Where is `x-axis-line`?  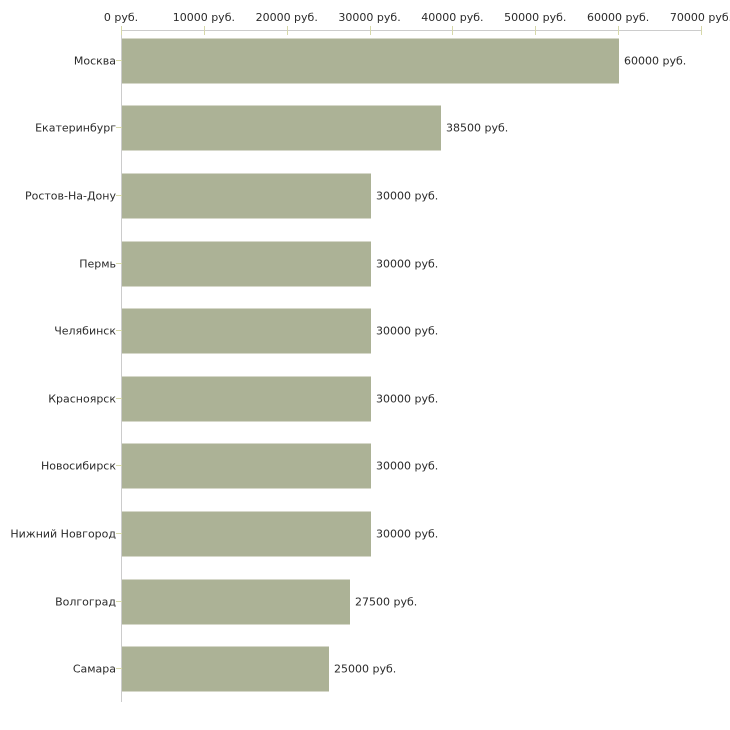
x-axis-line is located at coordinates (411, 30).